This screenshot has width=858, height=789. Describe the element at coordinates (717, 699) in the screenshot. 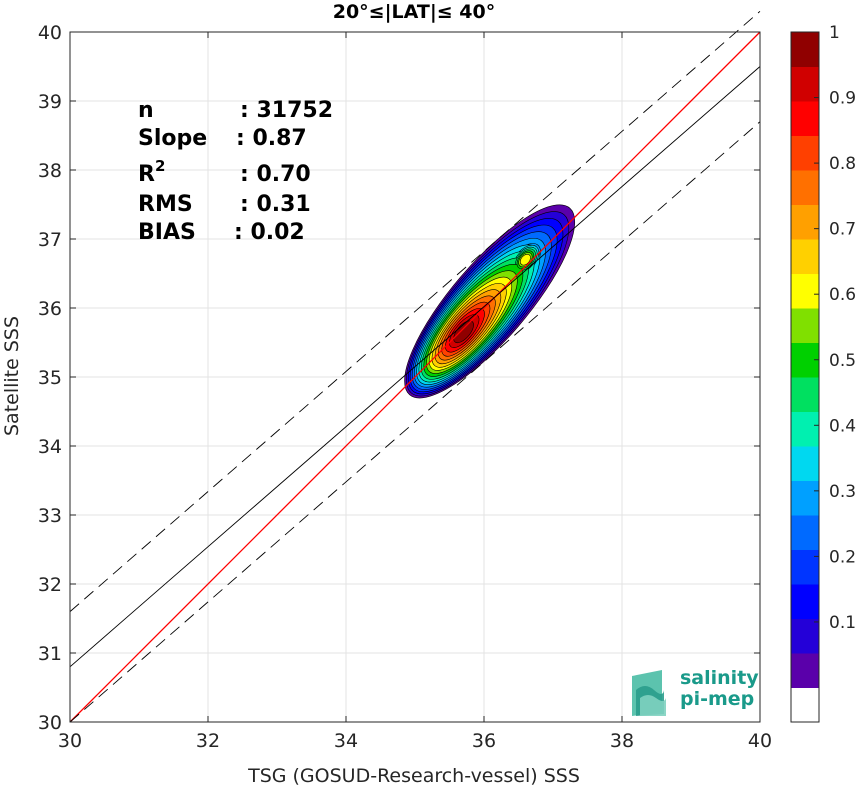

I see `logo-line-2: pi-mep` at that location.